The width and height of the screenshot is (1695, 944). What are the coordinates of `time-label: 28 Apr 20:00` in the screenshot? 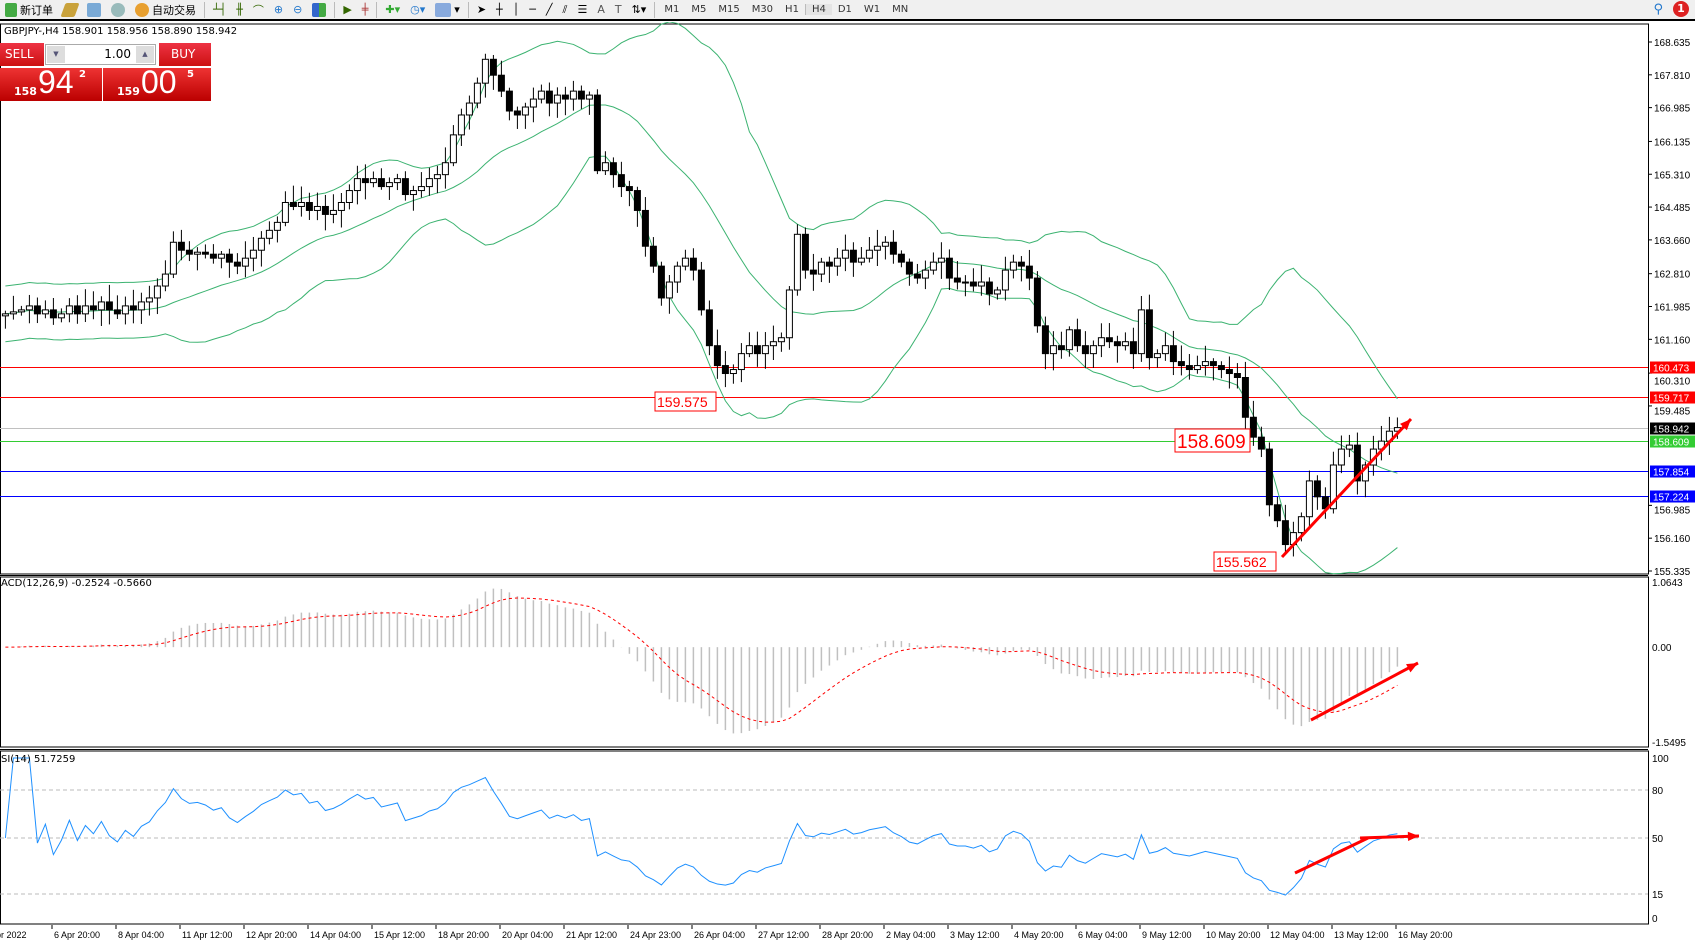 It's located at (847, 935).